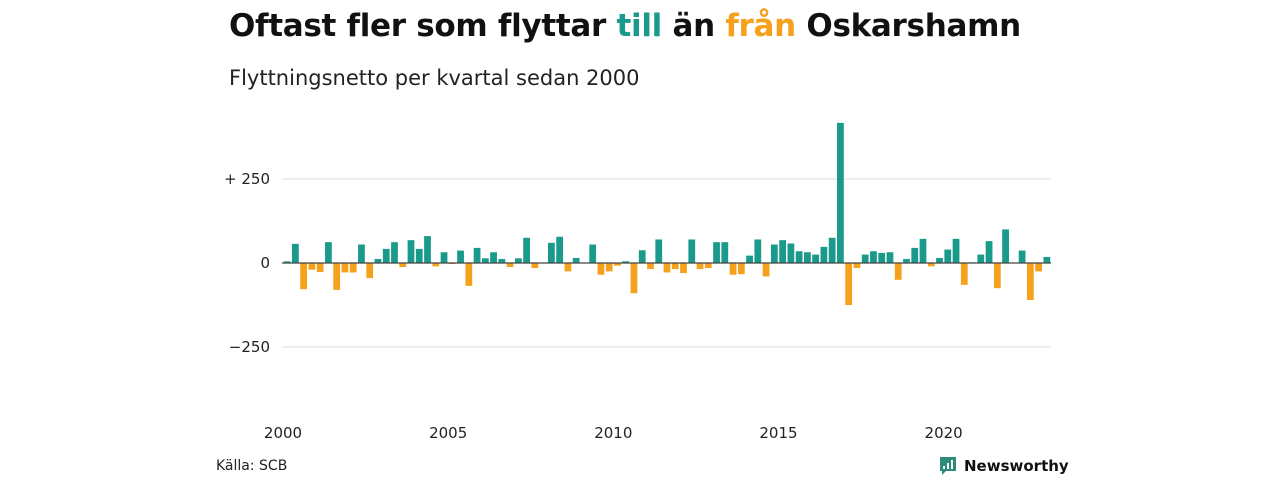 The width and height of the screenshot is (1280, 480). Describe the element at coordinates (944, 433) in the screenshot. I see `x-tick-label: 2020` at that location.